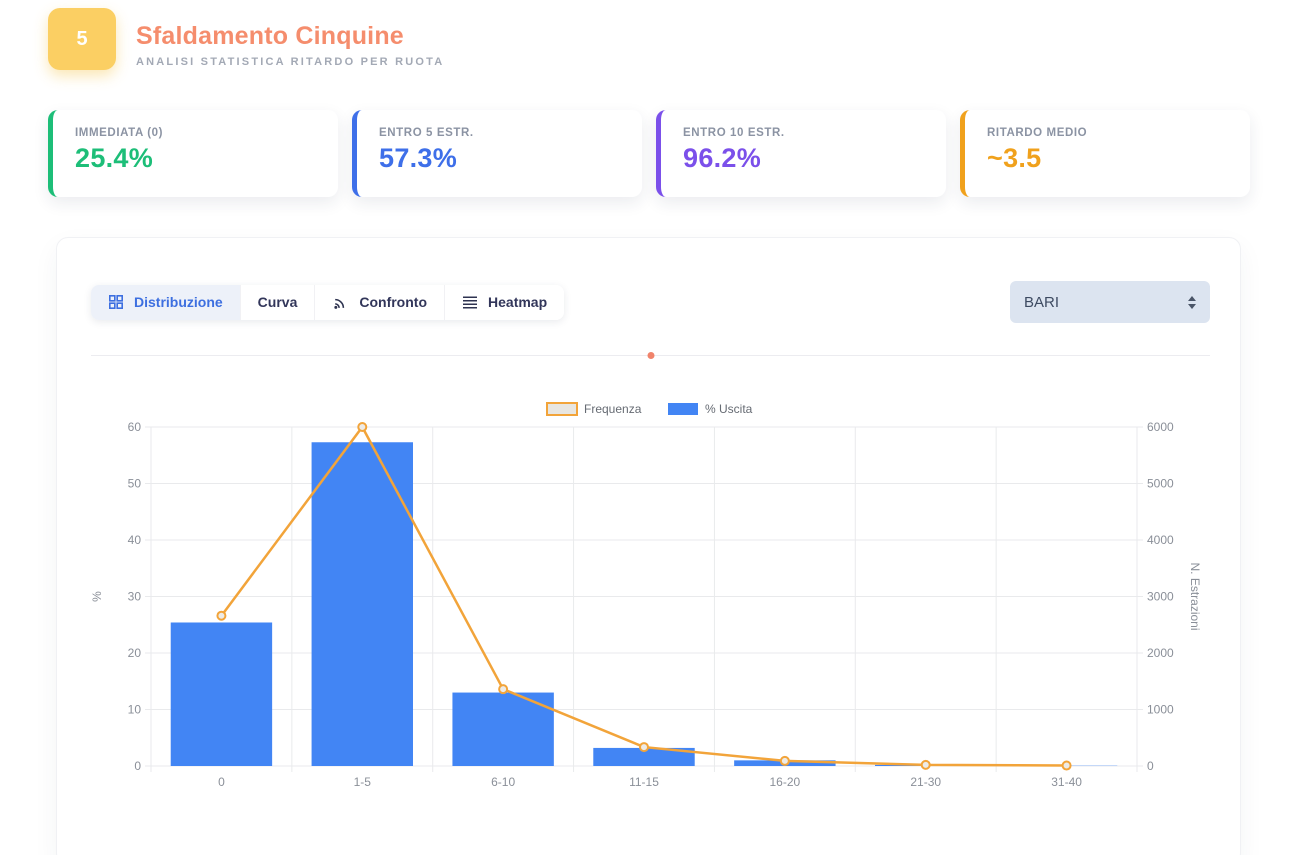  Describe the element at coordinates (340, 302) in the screenshot. I see `rss-icon` at that location.